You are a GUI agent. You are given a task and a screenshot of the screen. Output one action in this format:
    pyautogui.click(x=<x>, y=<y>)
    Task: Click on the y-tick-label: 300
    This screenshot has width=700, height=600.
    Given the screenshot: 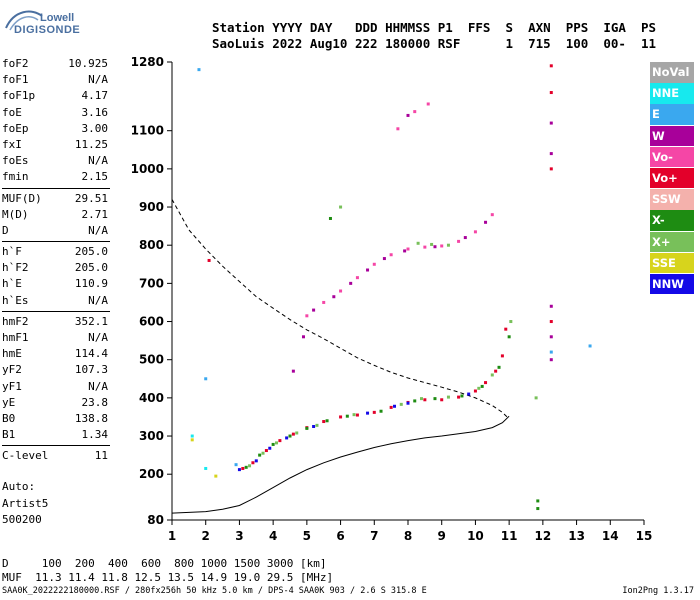 What is the action you would take?
    pyautogui.click(x=151, y=436)
    